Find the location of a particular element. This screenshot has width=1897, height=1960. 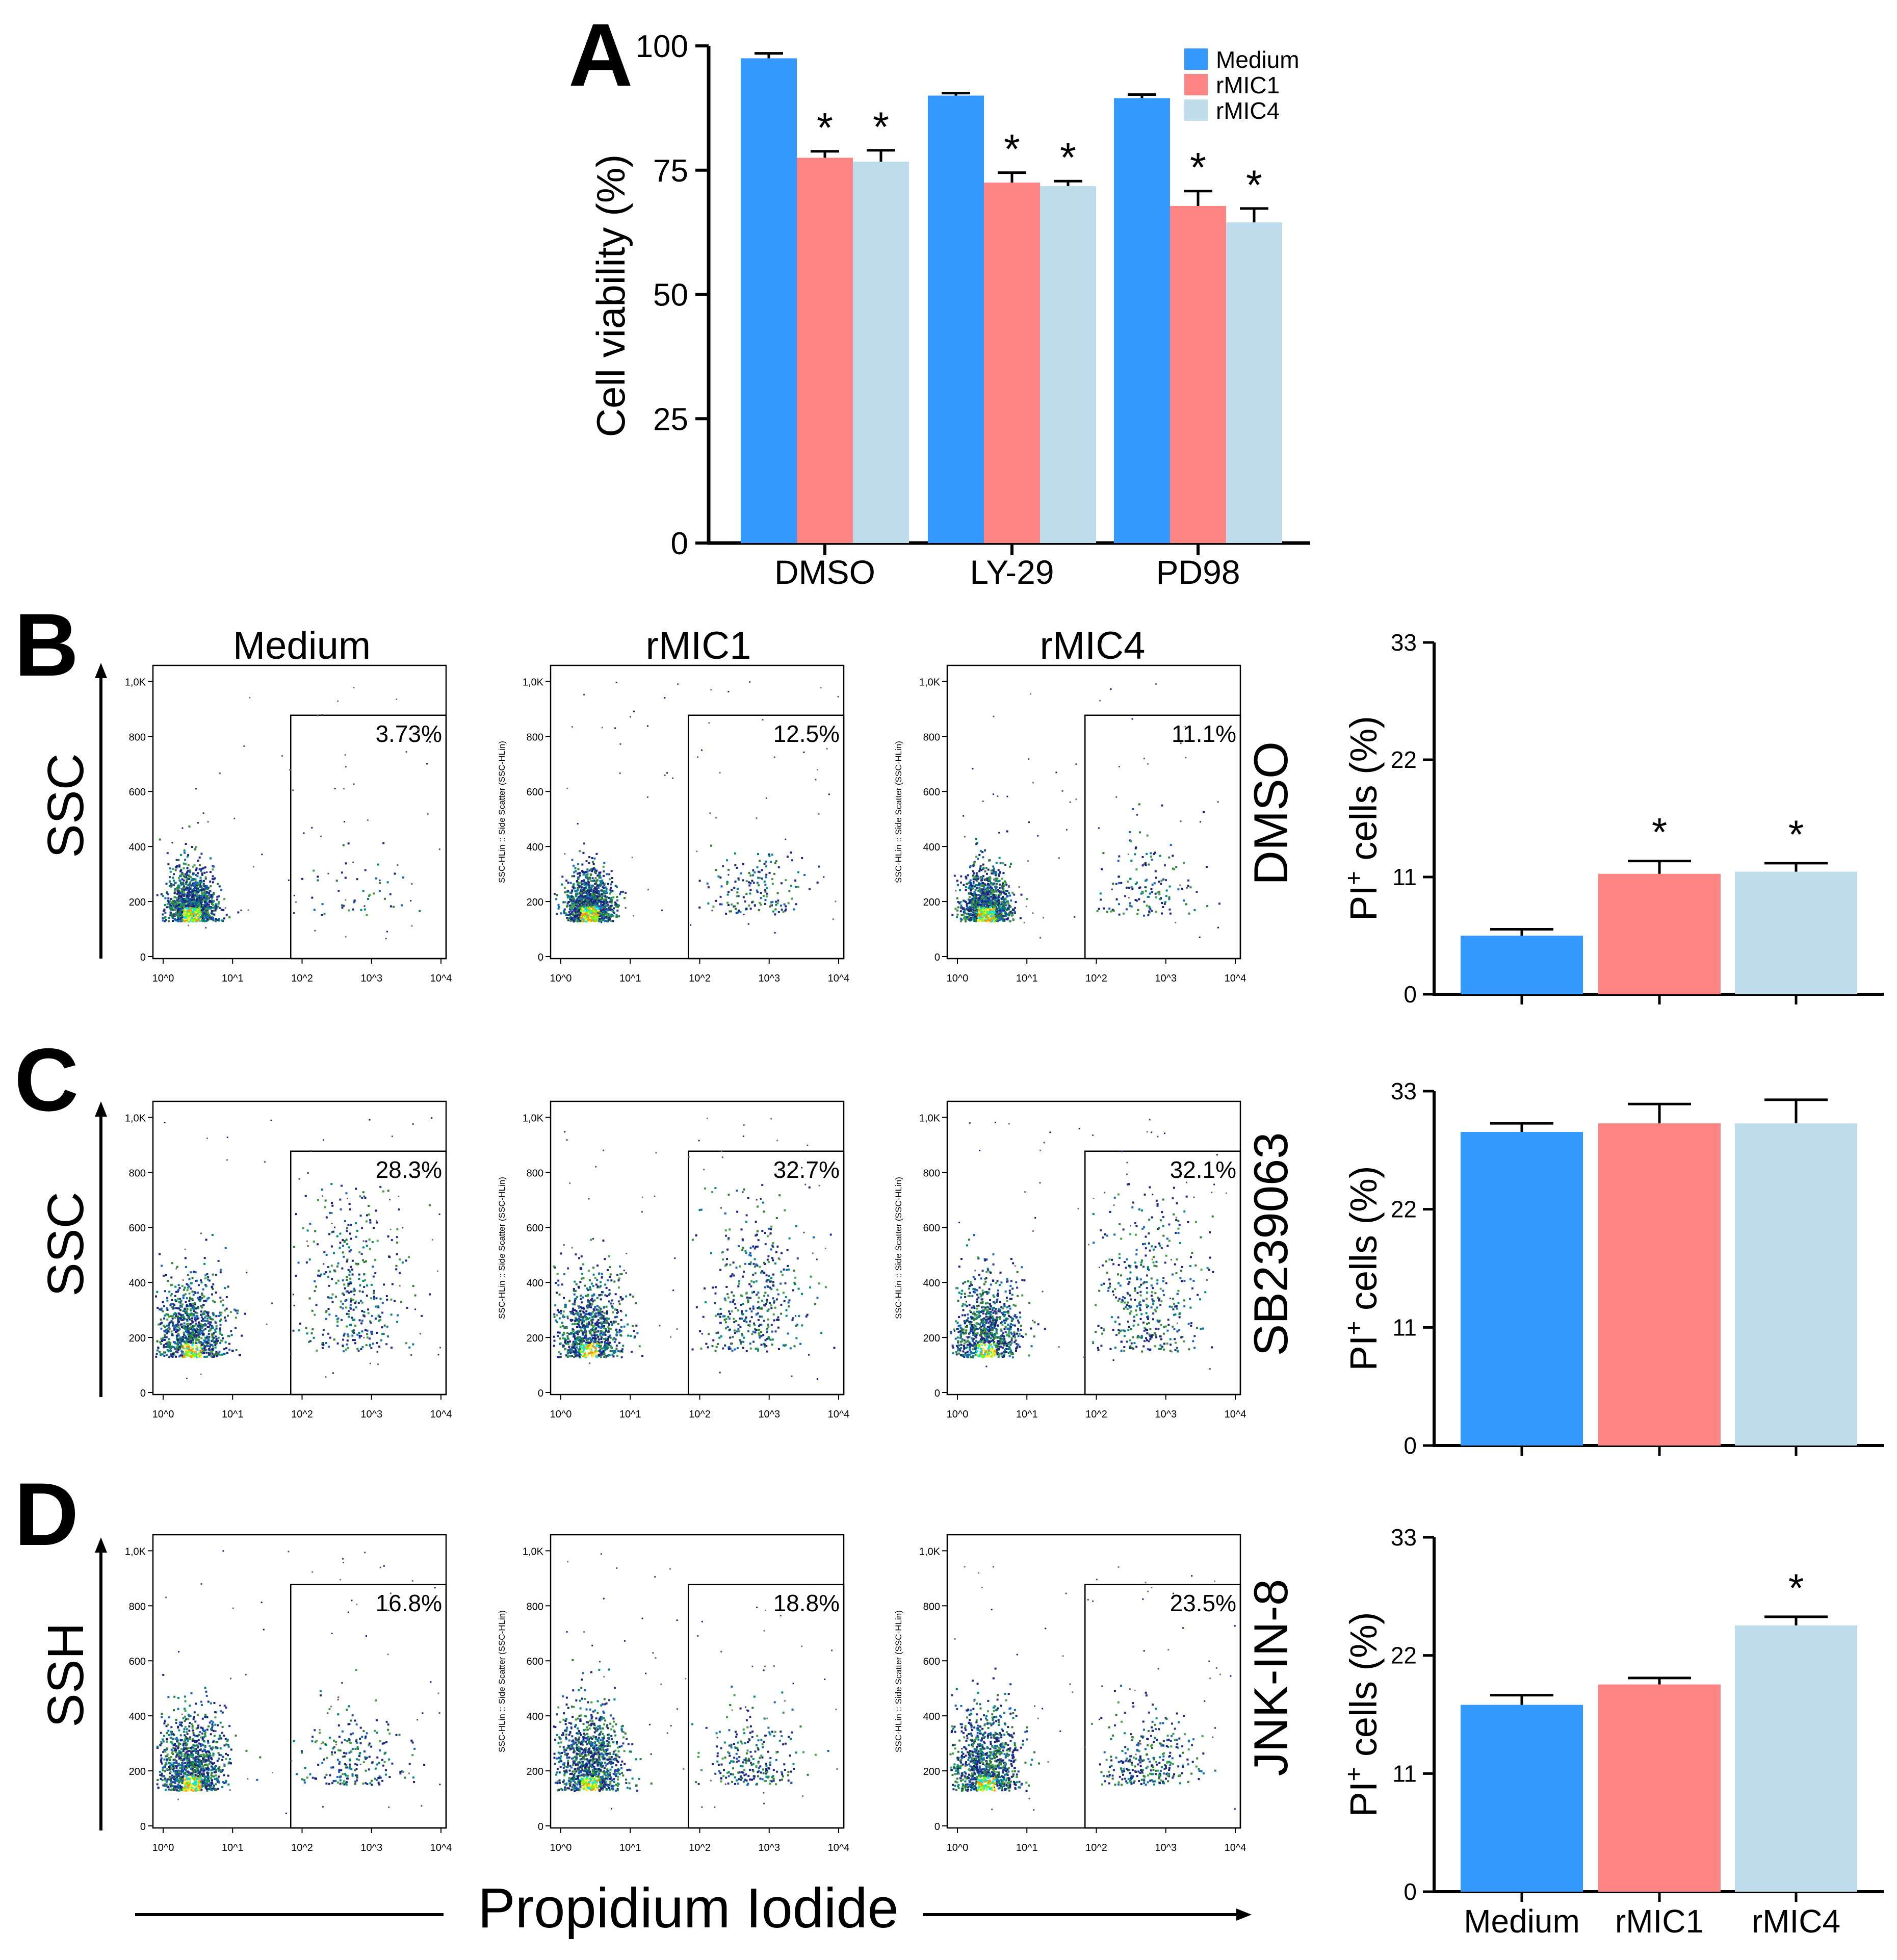

flow-x-tick-label: 10^1 is located at coordinates (630, 979).